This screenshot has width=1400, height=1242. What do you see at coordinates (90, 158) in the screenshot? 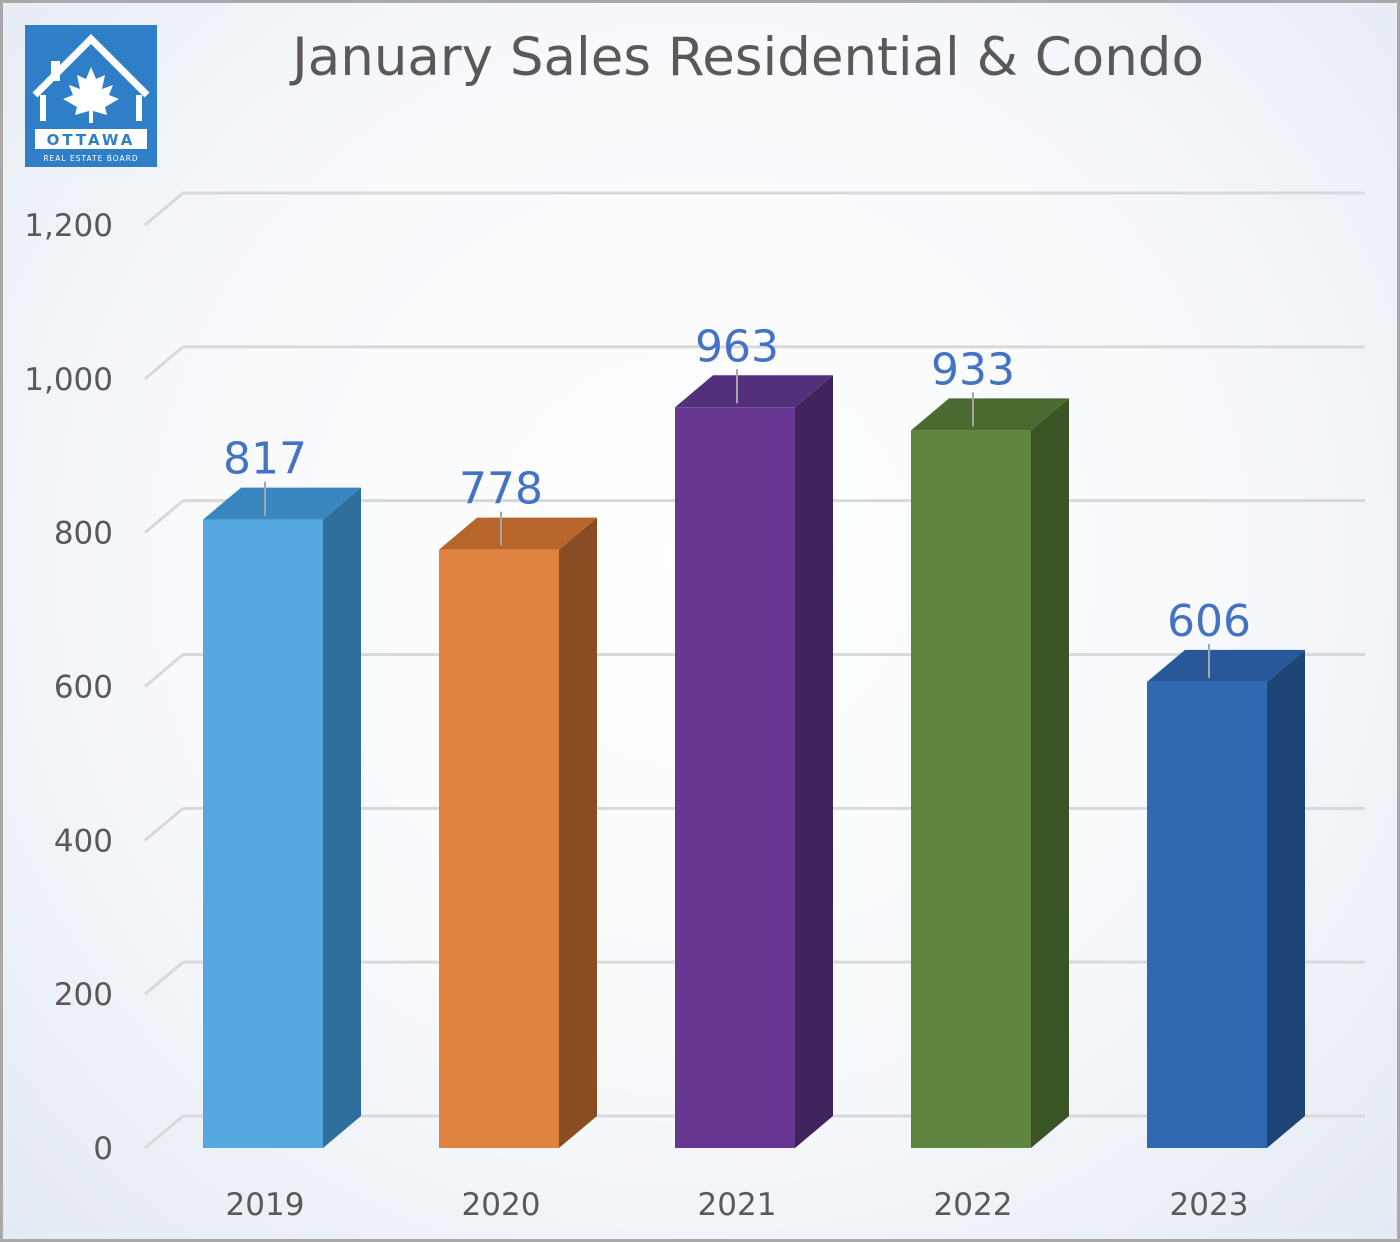
I see `logo-tagline: REAL ESTATE BOARD` at bounding box center [90, 158].